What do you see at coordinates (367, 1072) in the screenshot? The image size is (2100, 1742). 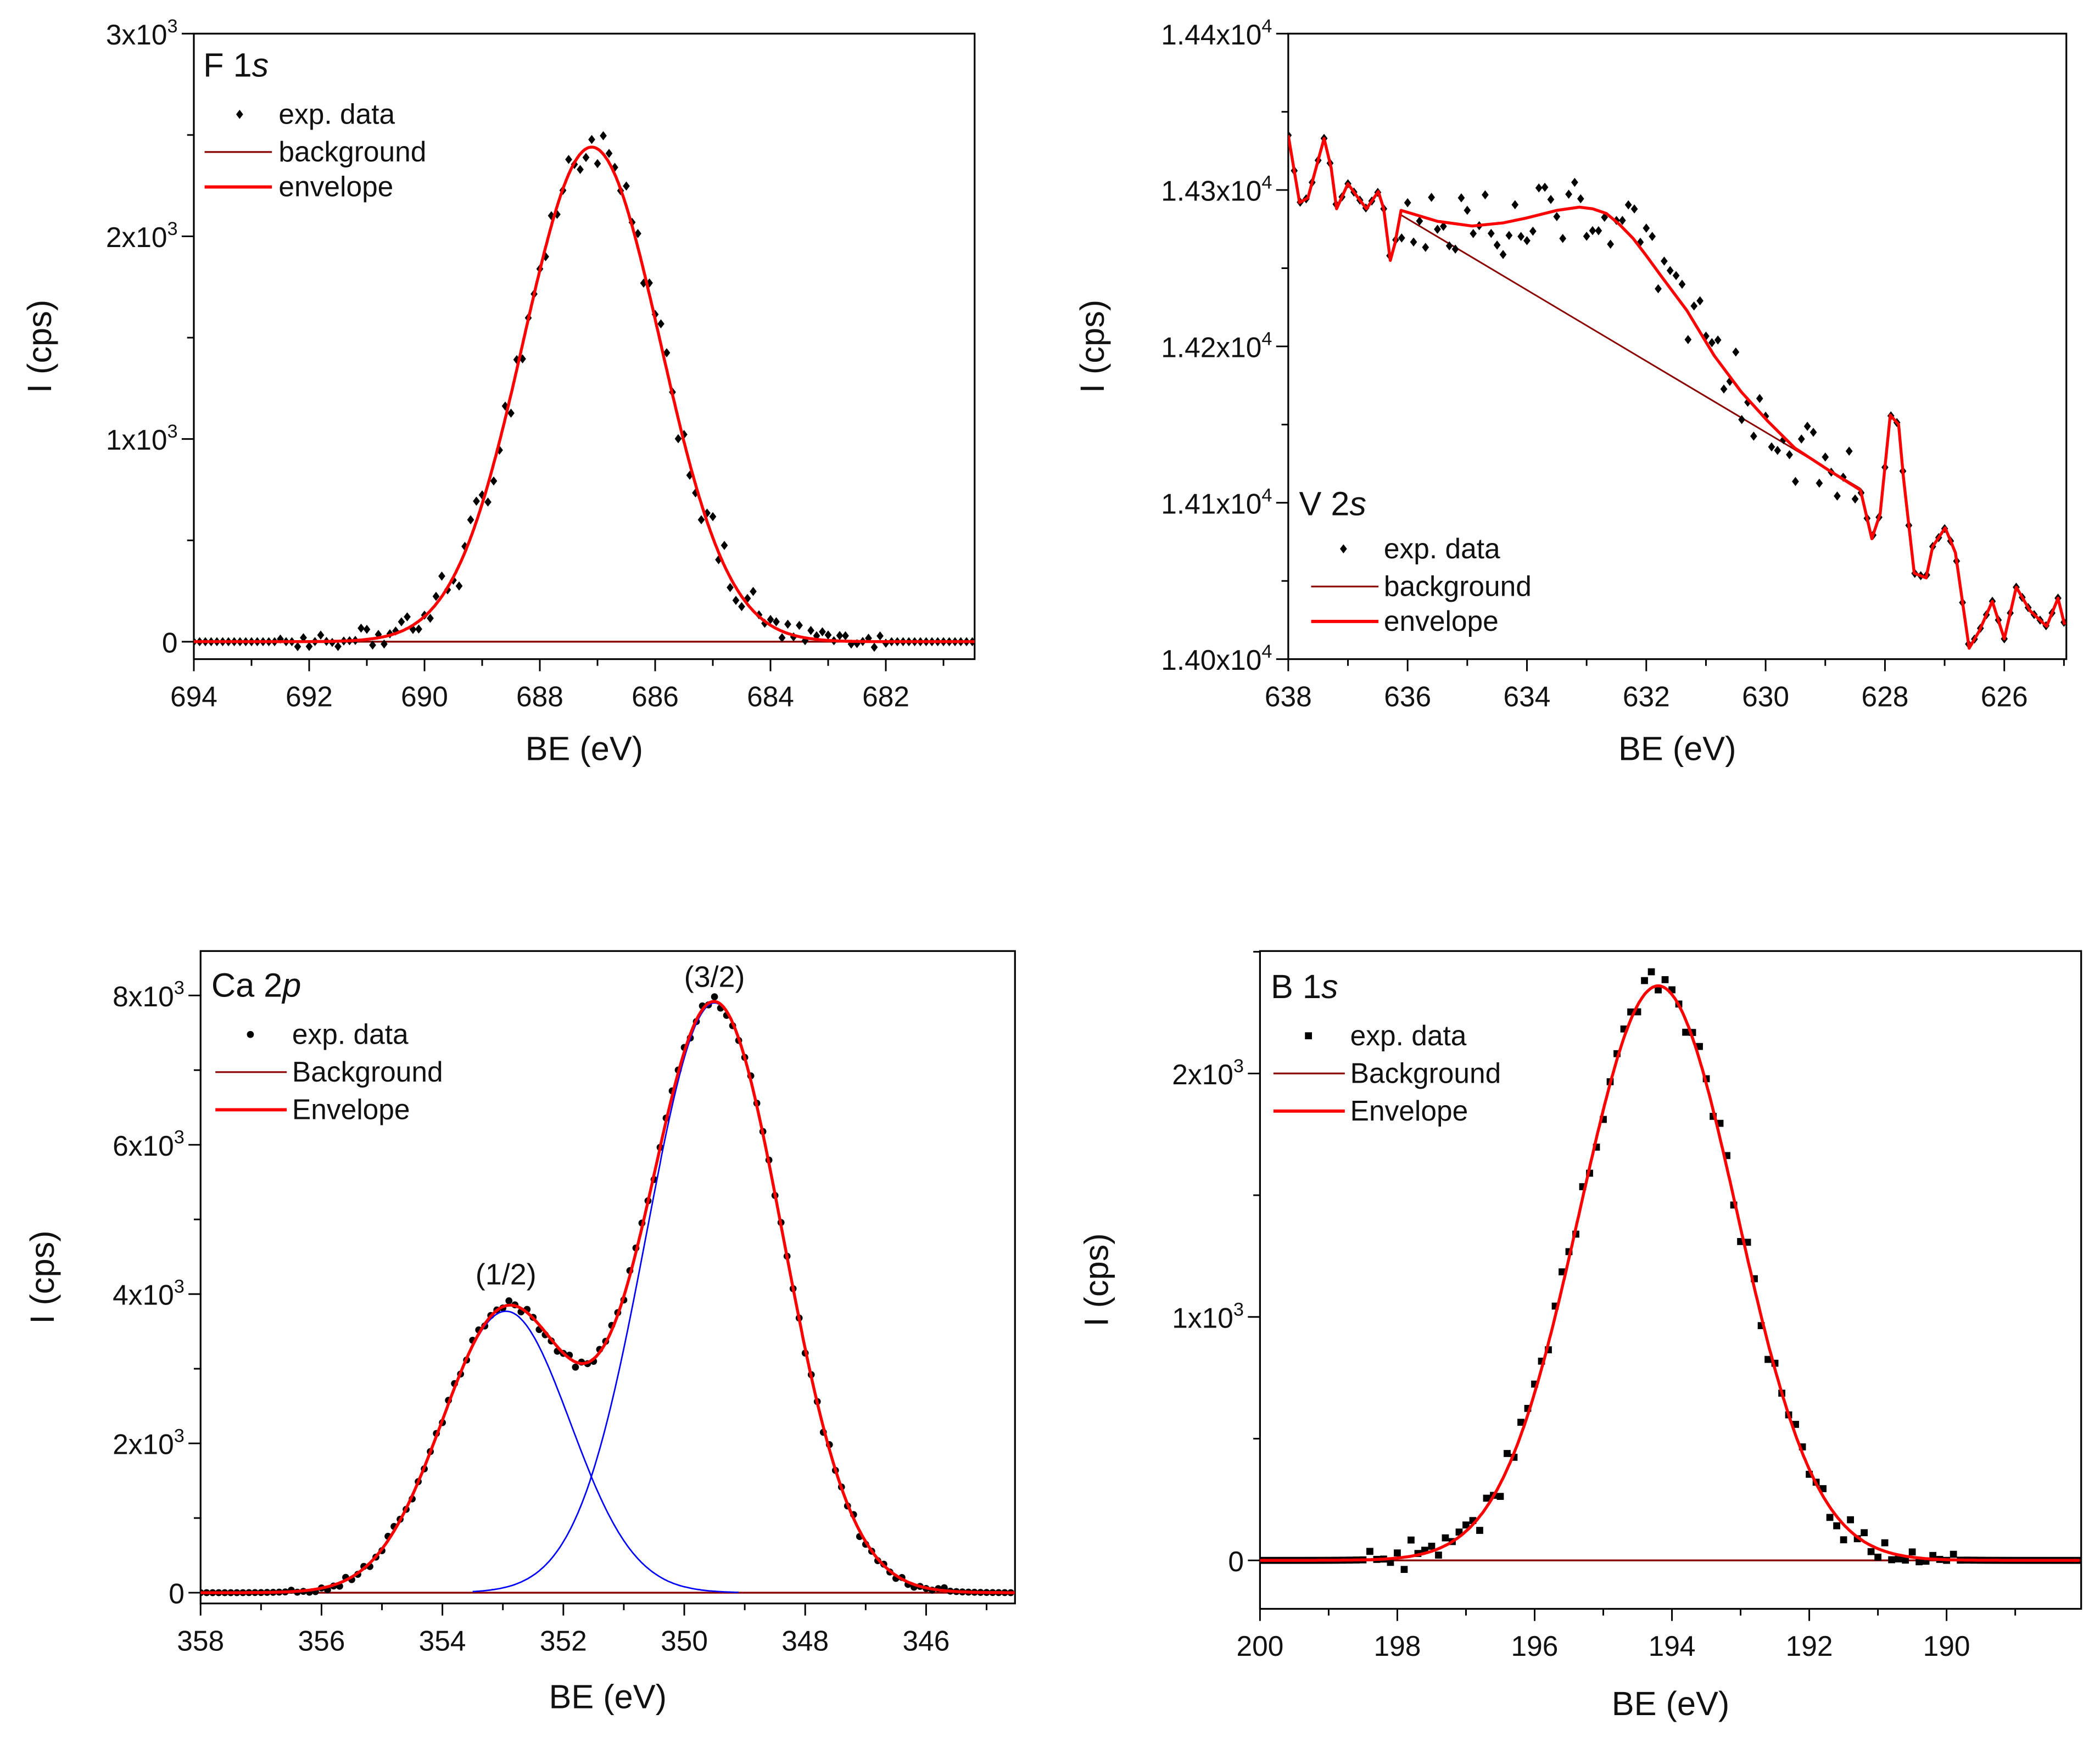 I see `legend-label: Background` at bounding box center [367, 1072].